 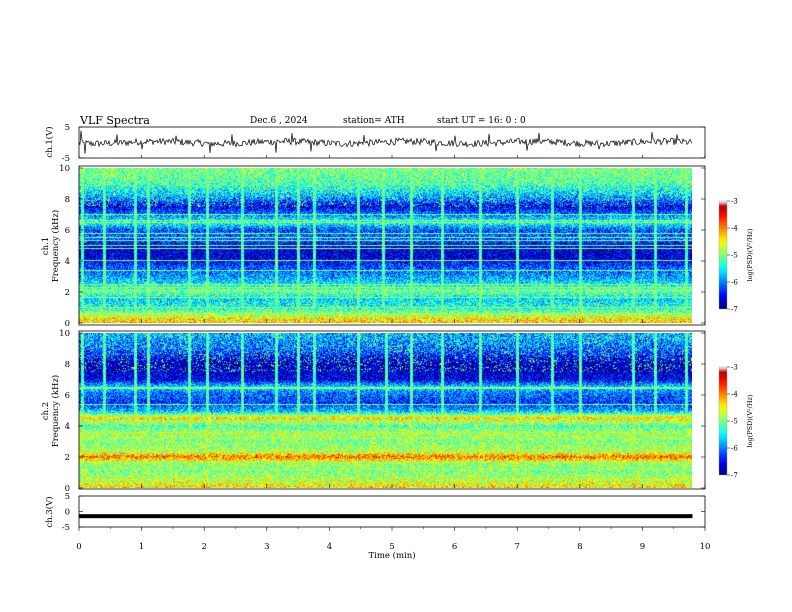 I want to click on ch1-waveform-ytick-label: -5, so click(x=66, y=159).